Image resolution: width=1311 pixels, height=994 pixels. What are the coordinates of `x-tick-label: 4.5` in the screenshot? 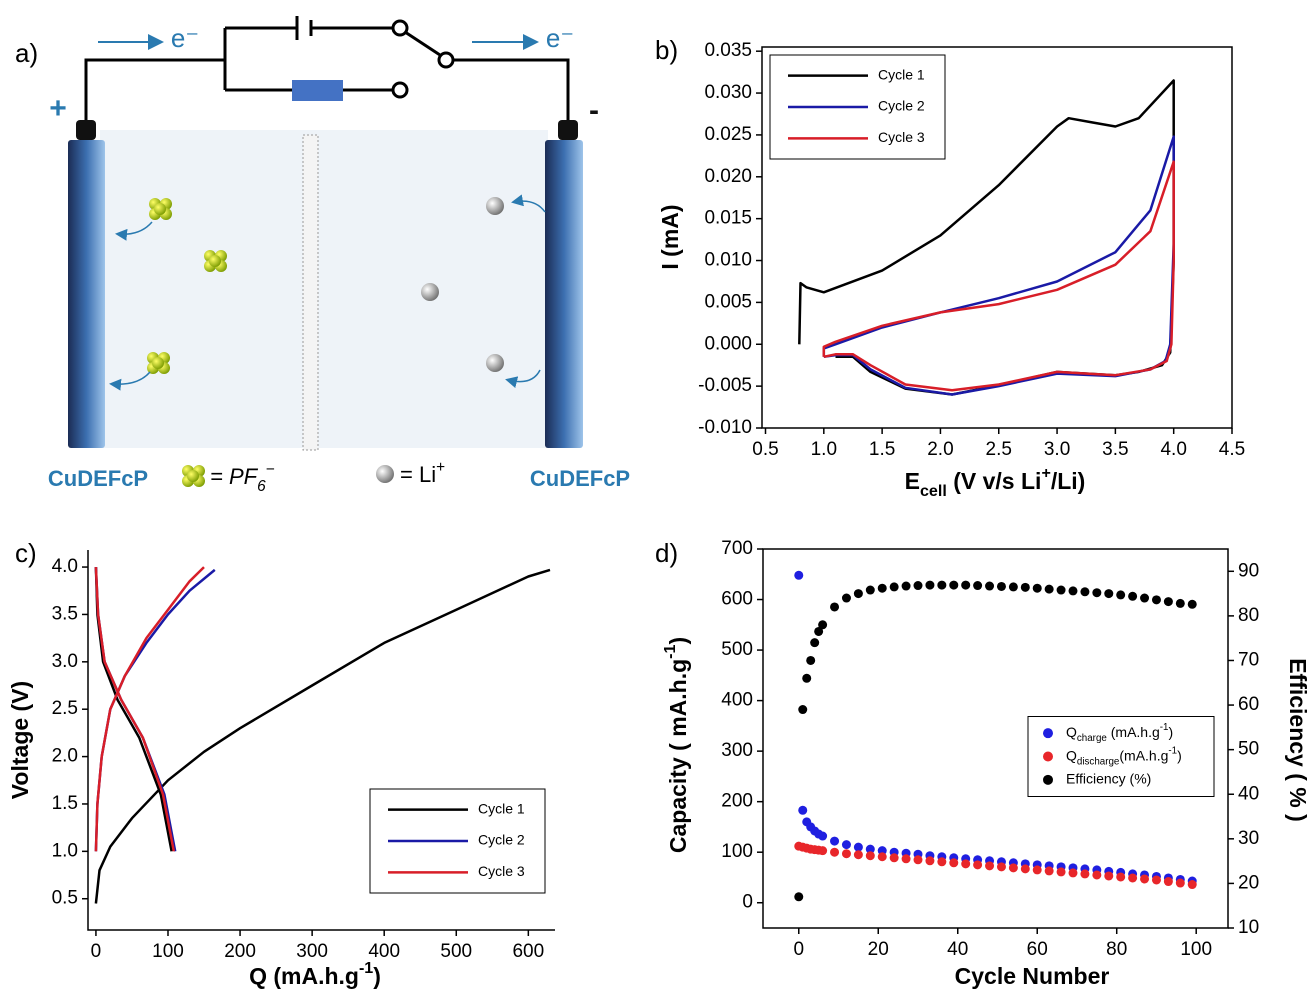 It's located at (1232, 449).